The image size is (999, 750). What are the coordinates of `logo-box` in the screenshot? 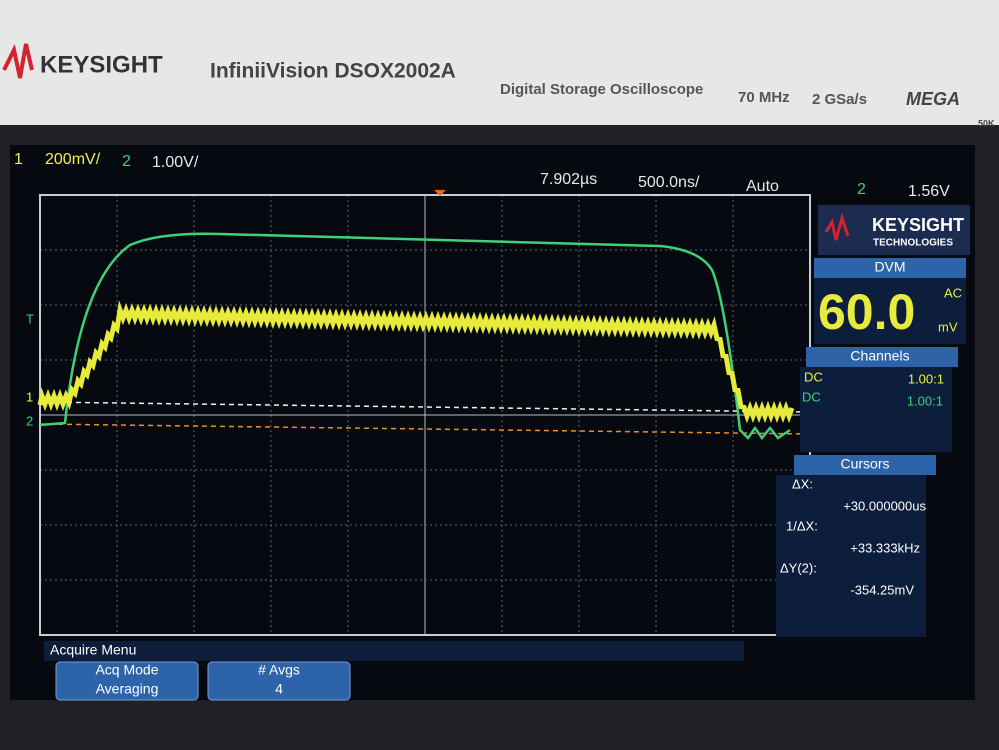 It's located at (894, 230).